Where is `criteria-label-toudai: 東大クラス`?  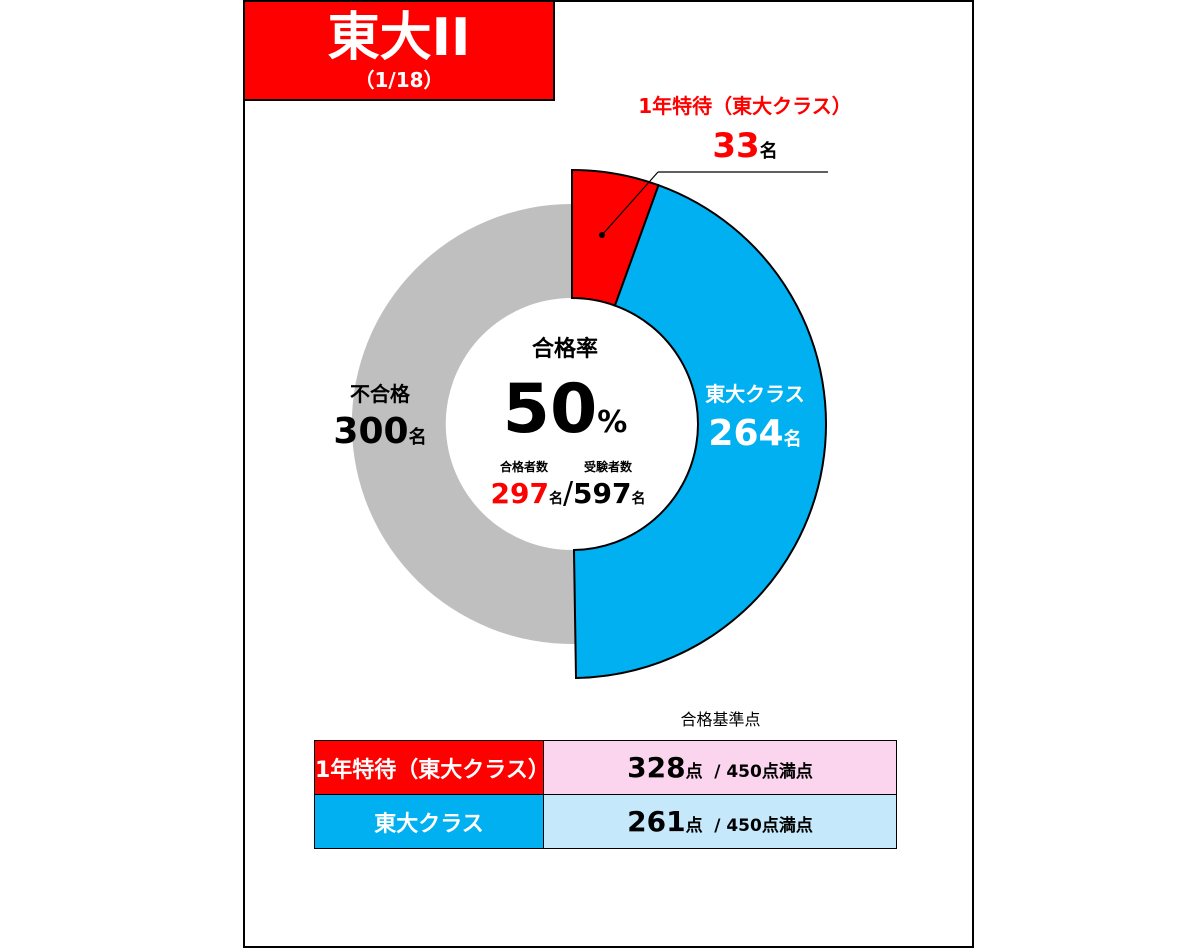 criteria-label-toudai: 東大クラス is located at coordinates (429, 821).